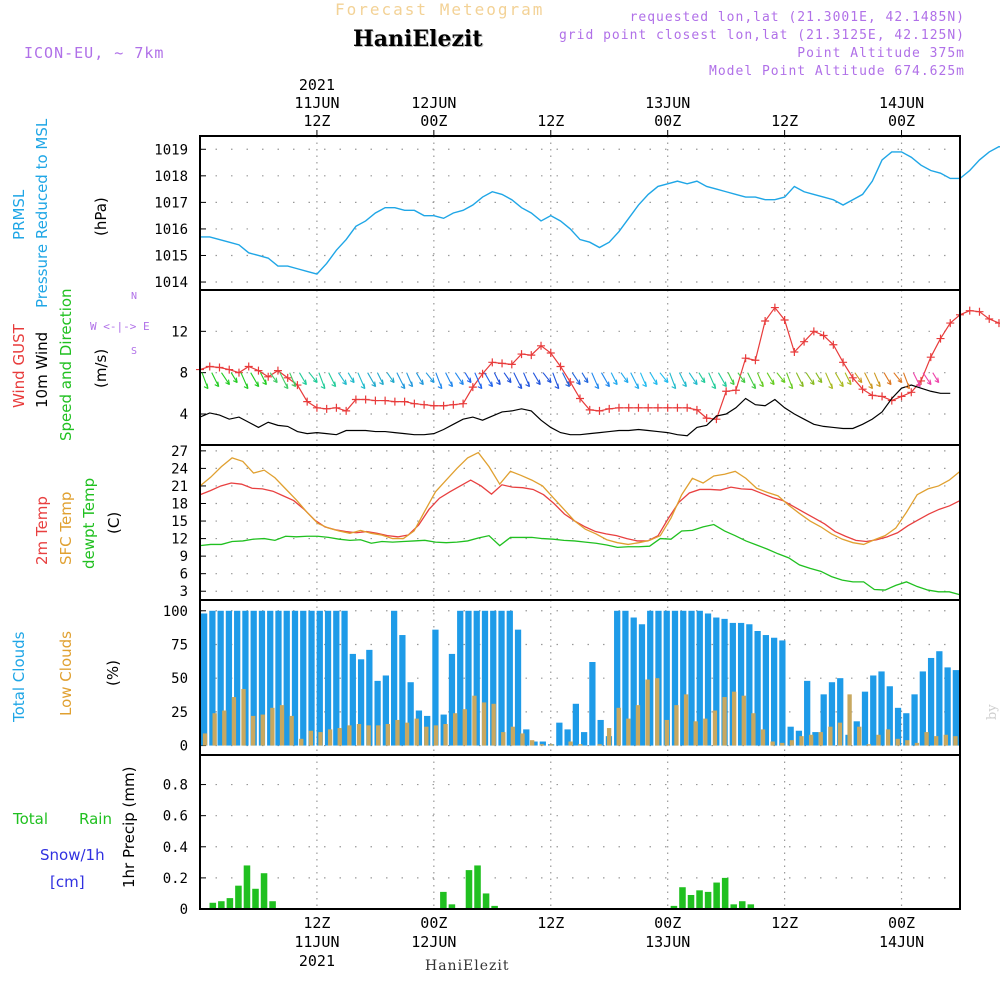 The image size is (1000, 1000). What do you see at coordinates (179, 713) in the screenshot?
I see `y-tick-label: 25` at bounding box center [179, 713].